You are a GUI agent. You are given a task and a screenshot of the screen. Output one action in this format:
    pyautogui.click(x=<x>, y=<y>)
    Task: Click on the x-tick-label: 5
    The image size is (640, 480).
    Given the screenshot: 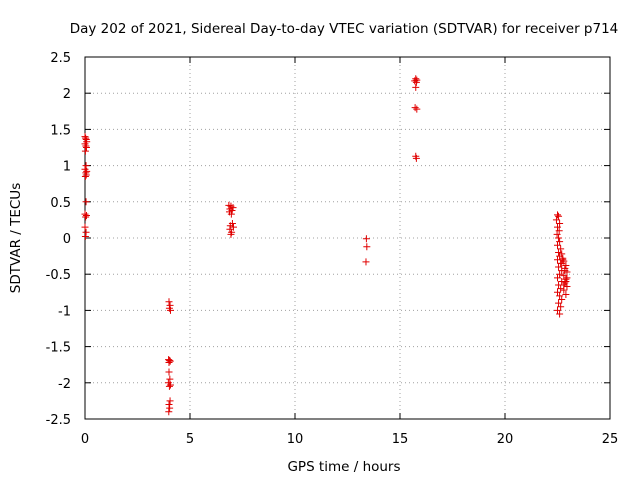 What is the action you would take?
    pyautogui.click(x=190, y=439)
    